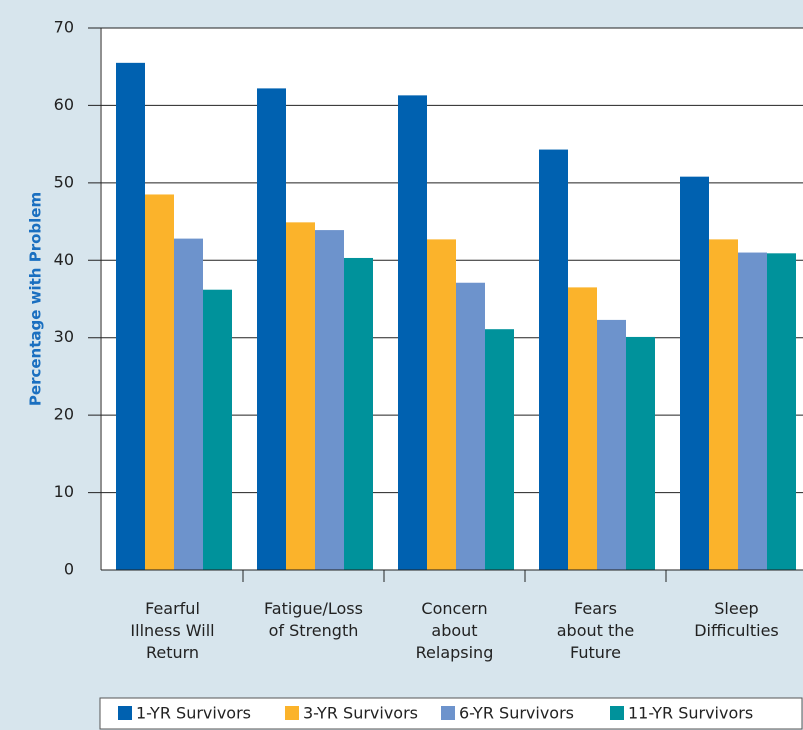  I want to click on x-tick-label: Fears about the Future, so click(596, 630).